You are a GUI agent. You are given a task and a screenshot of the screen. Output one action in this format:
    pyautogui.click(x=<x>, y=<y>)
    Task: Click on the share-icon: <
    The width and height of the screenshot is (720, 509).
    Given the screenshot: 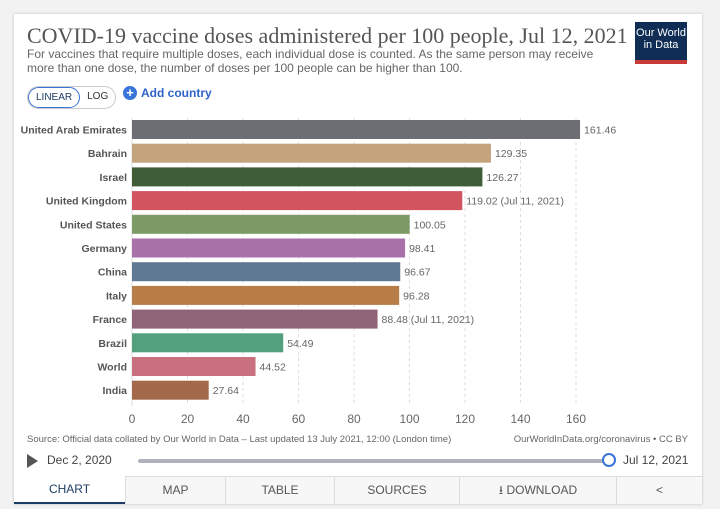 What is the action you would take?
    pyautogui.click(x=659, y=490)
    